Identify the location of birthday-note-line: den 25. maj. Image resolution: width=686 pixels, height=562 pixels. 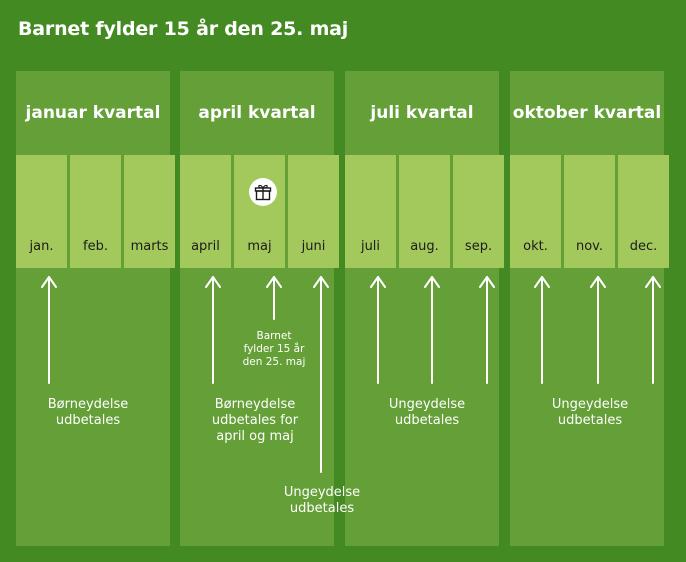
(274, 362).